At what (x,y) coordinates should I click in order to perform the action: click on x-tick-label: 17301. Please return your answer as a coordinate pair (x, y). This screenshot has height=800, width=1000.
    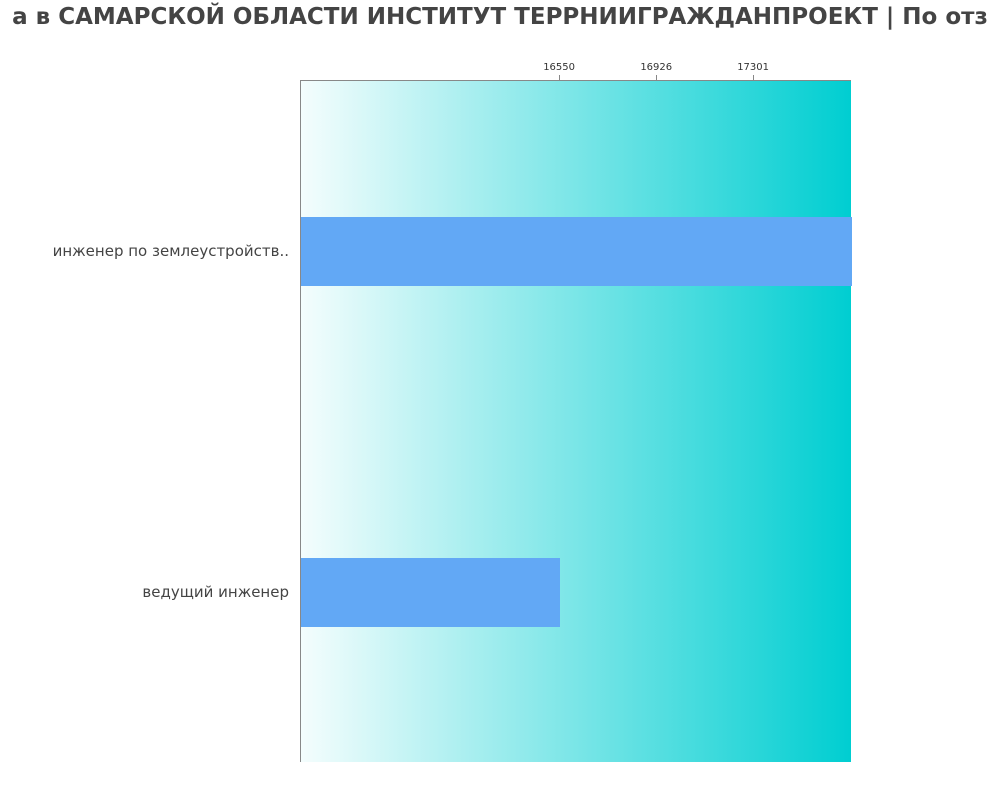
    Looking at the image, I should click on (753, 67).